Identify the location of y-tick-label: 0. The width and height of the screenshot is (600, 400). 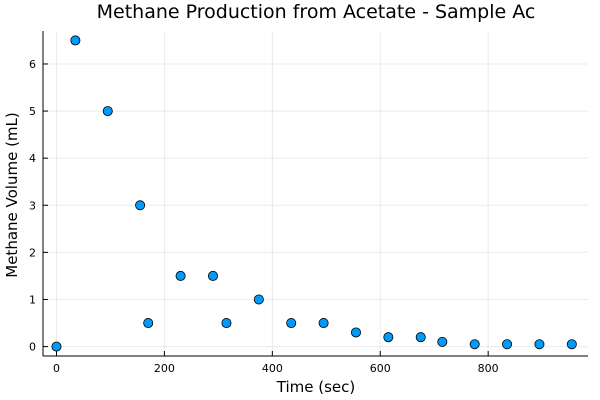
(32, 347).